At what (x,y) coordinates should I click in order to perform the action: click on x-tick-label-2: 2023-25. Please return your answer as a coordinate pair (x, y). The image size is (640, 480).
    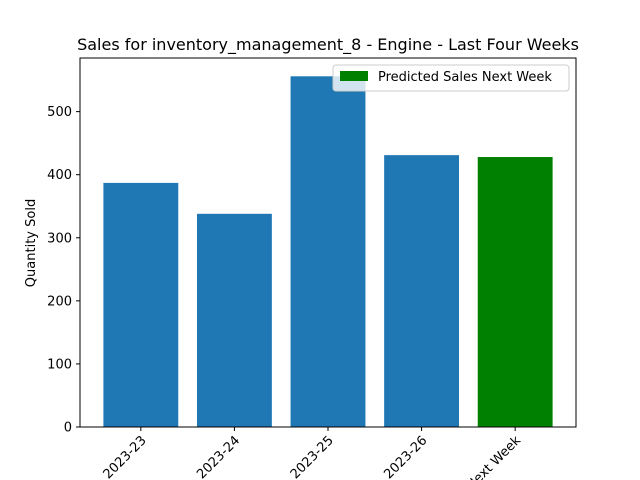
    Looking at the image, I should click on (312, 456).